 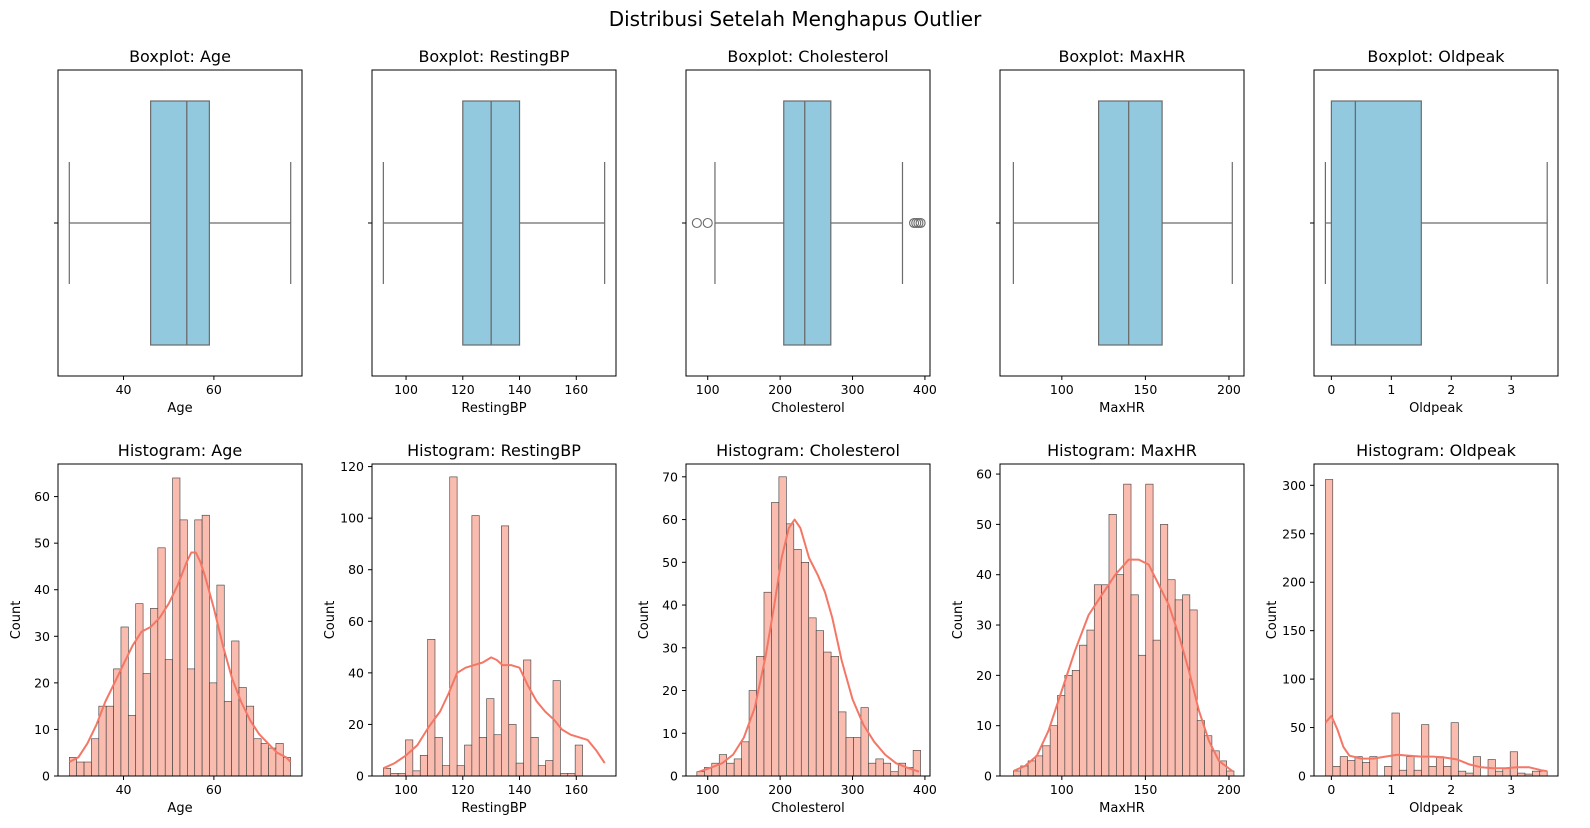 I want to click on boxplot-panel-maxhr: Boxplot: MaxHR 100 150 200 MaxHR, so click(x=1120, y=231).